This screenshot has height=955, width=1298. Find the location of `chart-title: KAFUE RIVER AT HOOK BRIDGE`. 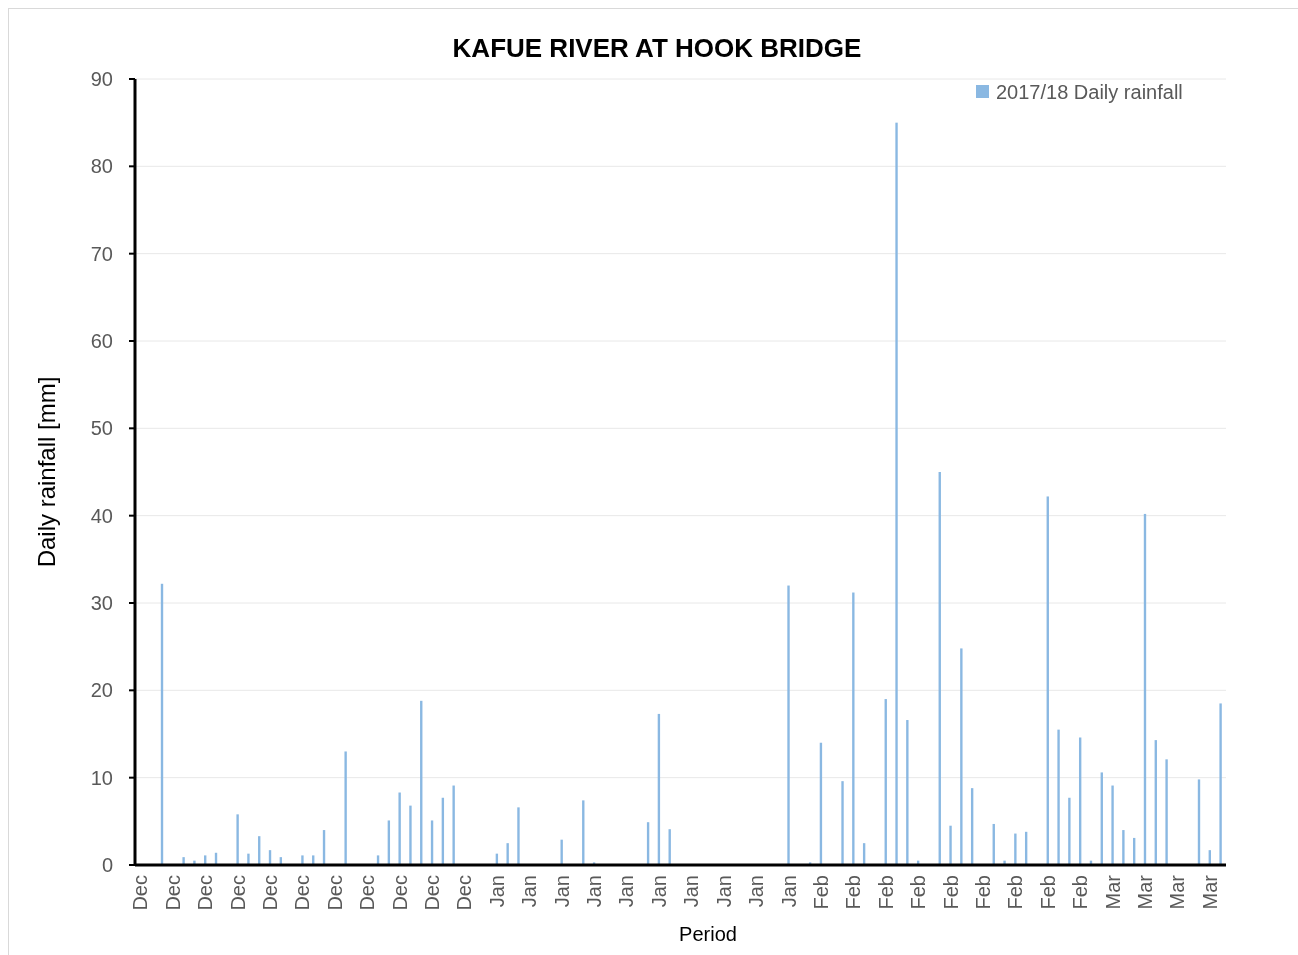

chart-title: KAFUE RIVER AT HOOK BRIDGE is located at coordinates (657, 48).